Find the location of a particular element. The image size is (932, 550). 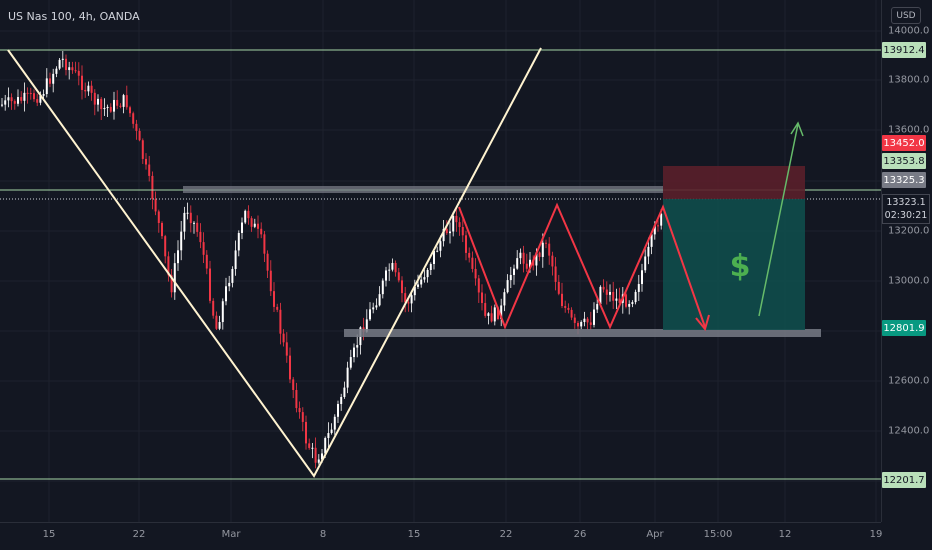

price-tick: 13600.0 is located at coordinates (909, 130).